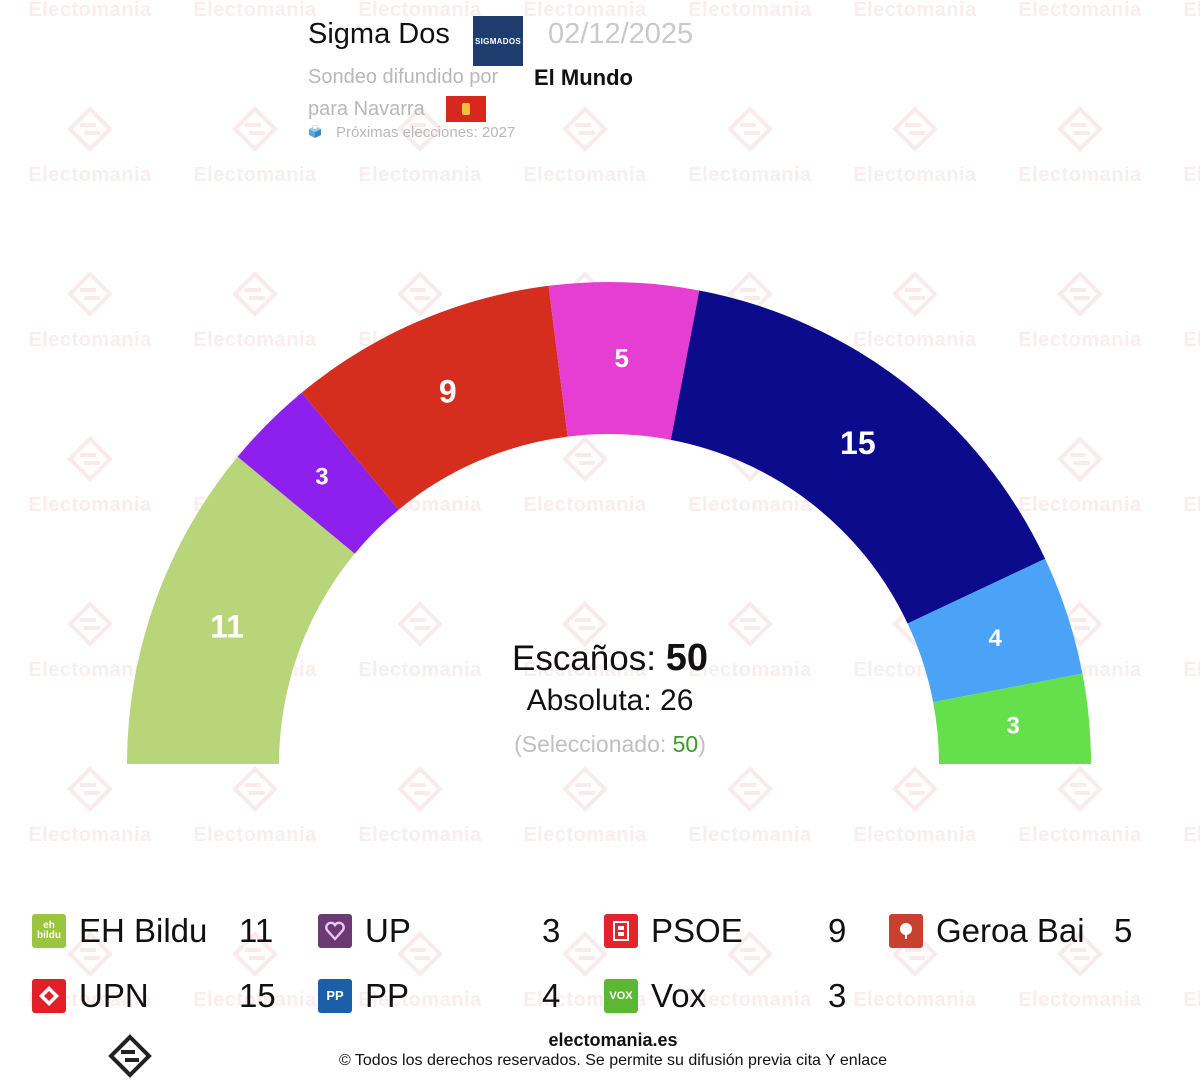 Image resolution: width=1200 pixels, height=1089 pixels. I want to click on selected-suffix: ), so click(702, 744).